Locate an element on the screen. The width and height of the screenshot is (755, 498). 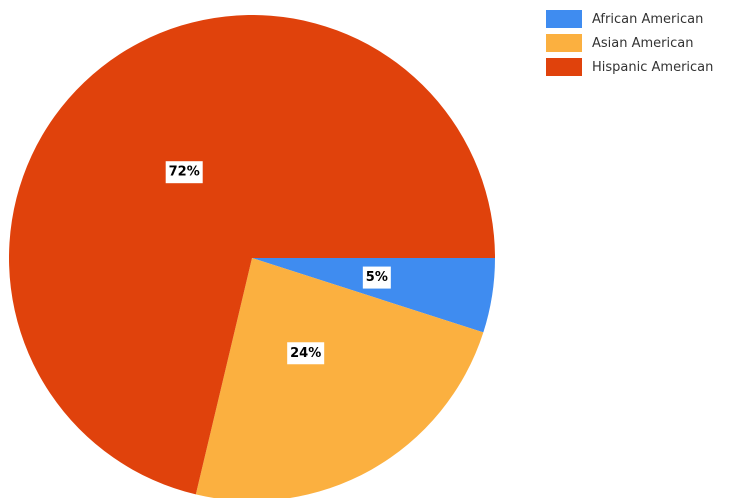
legend-label-hispanic-american: Hispanic American is located at coordinates (653, 67).